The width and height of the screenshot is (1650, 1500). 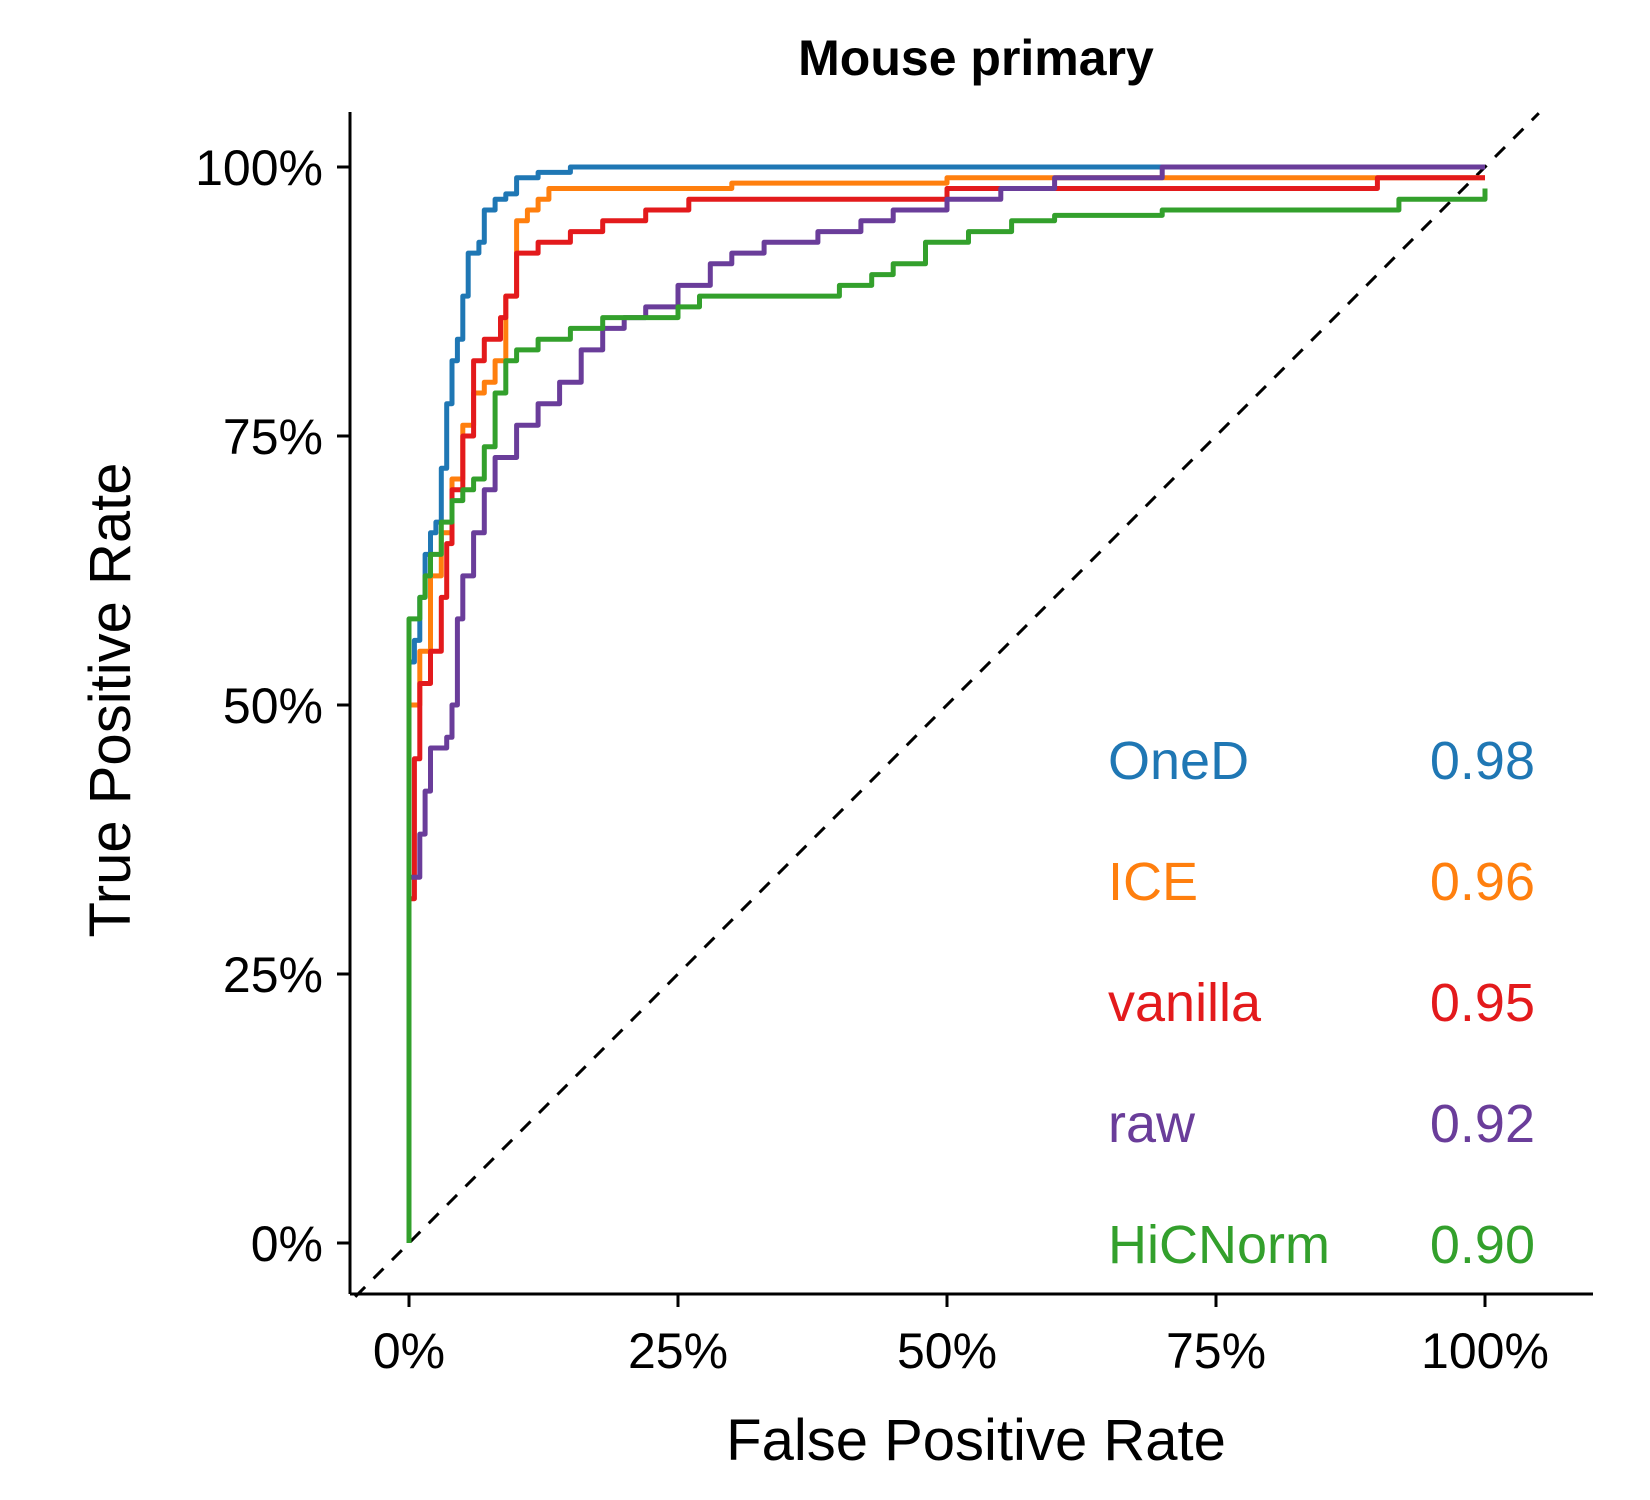 What do you see at coordinates (110, 700) in the screenshot?
I see `y-axis-title: True Positive Rate` at bounding box center [110, 700].